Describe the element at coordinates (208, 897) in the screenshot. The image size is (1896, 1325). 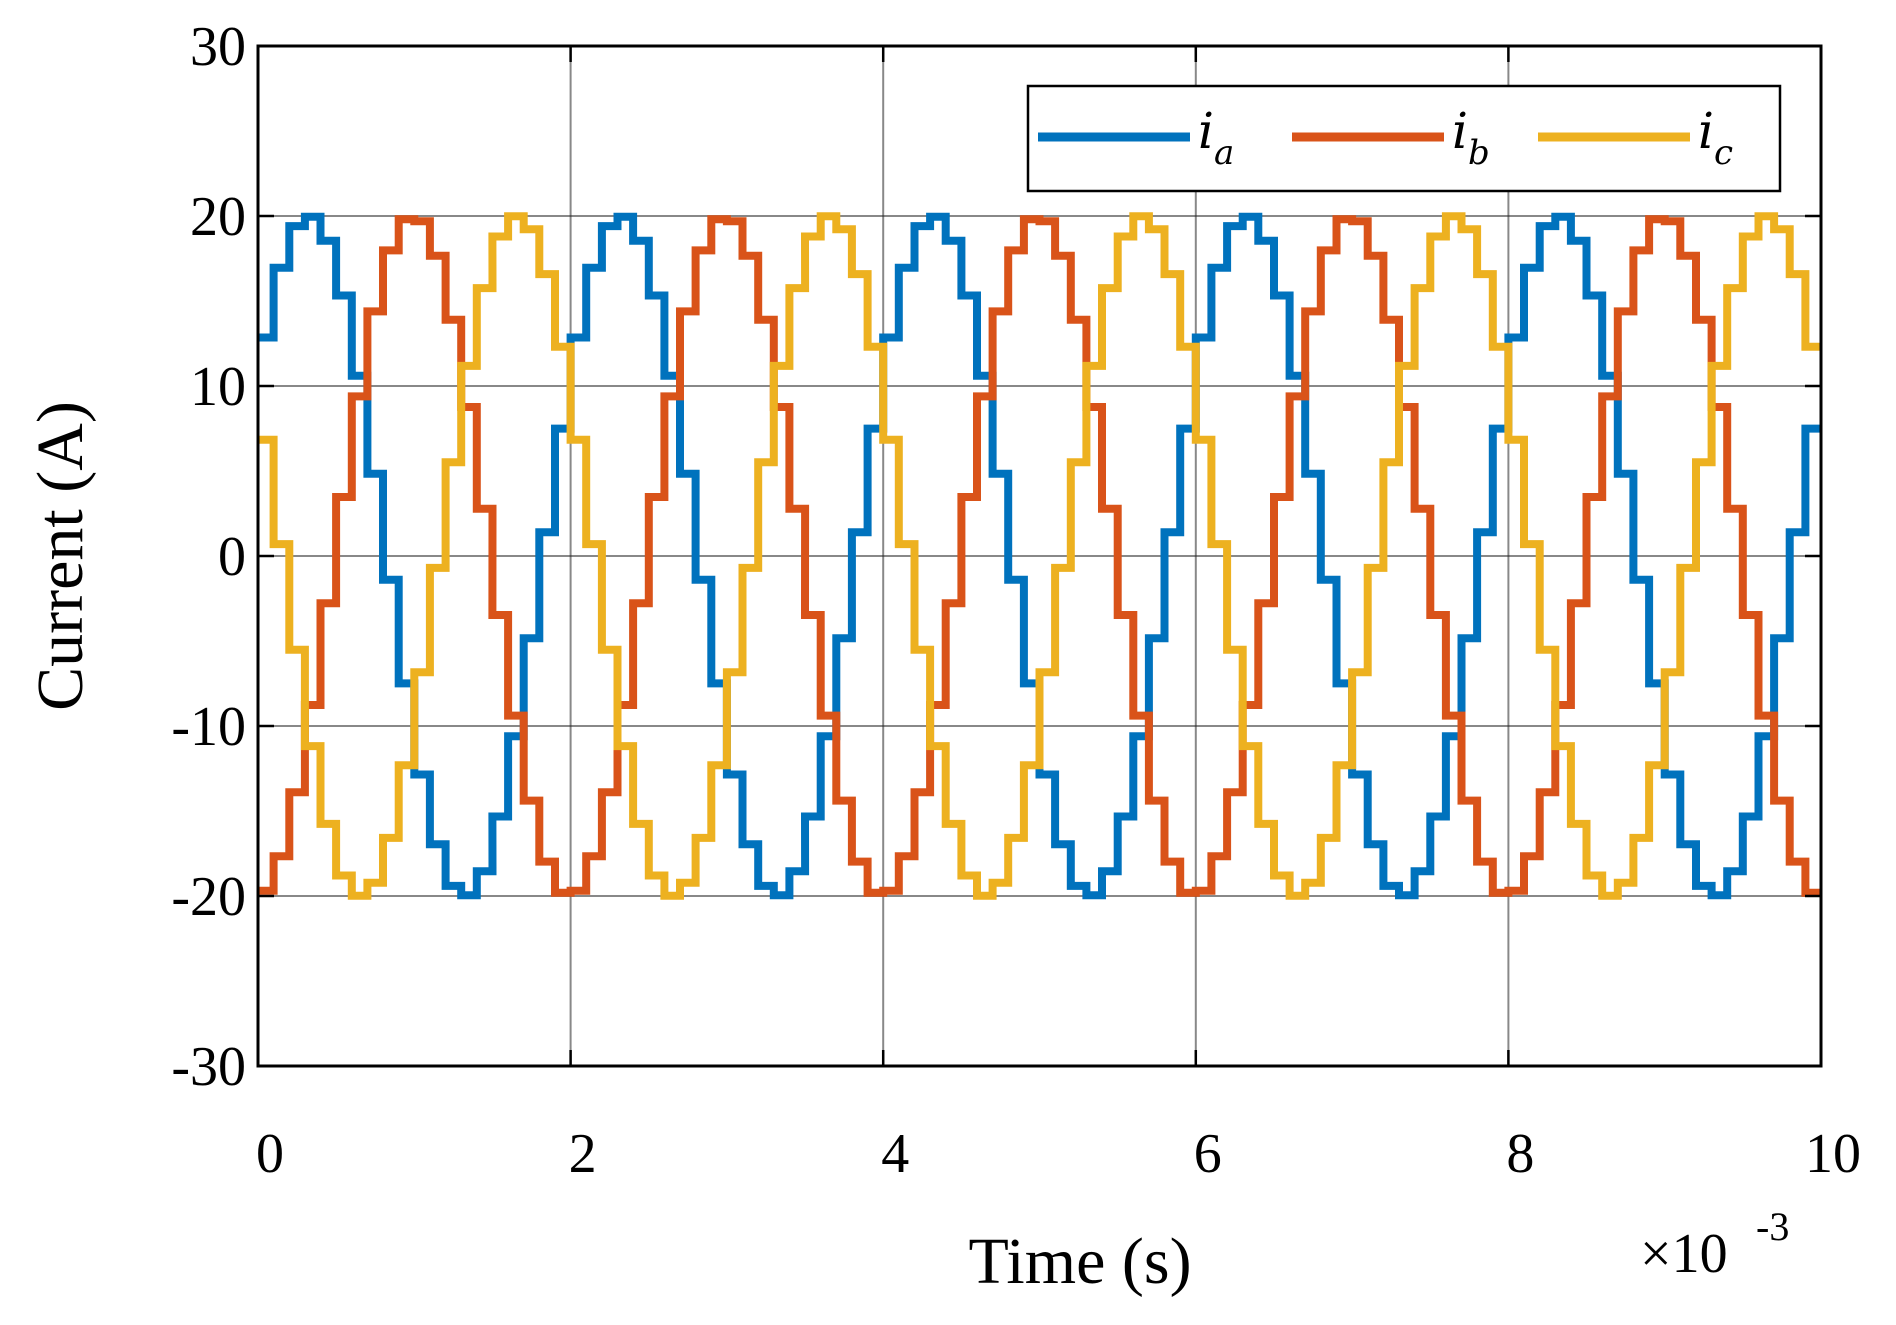
I see `y-tick-label: -20` at that location.